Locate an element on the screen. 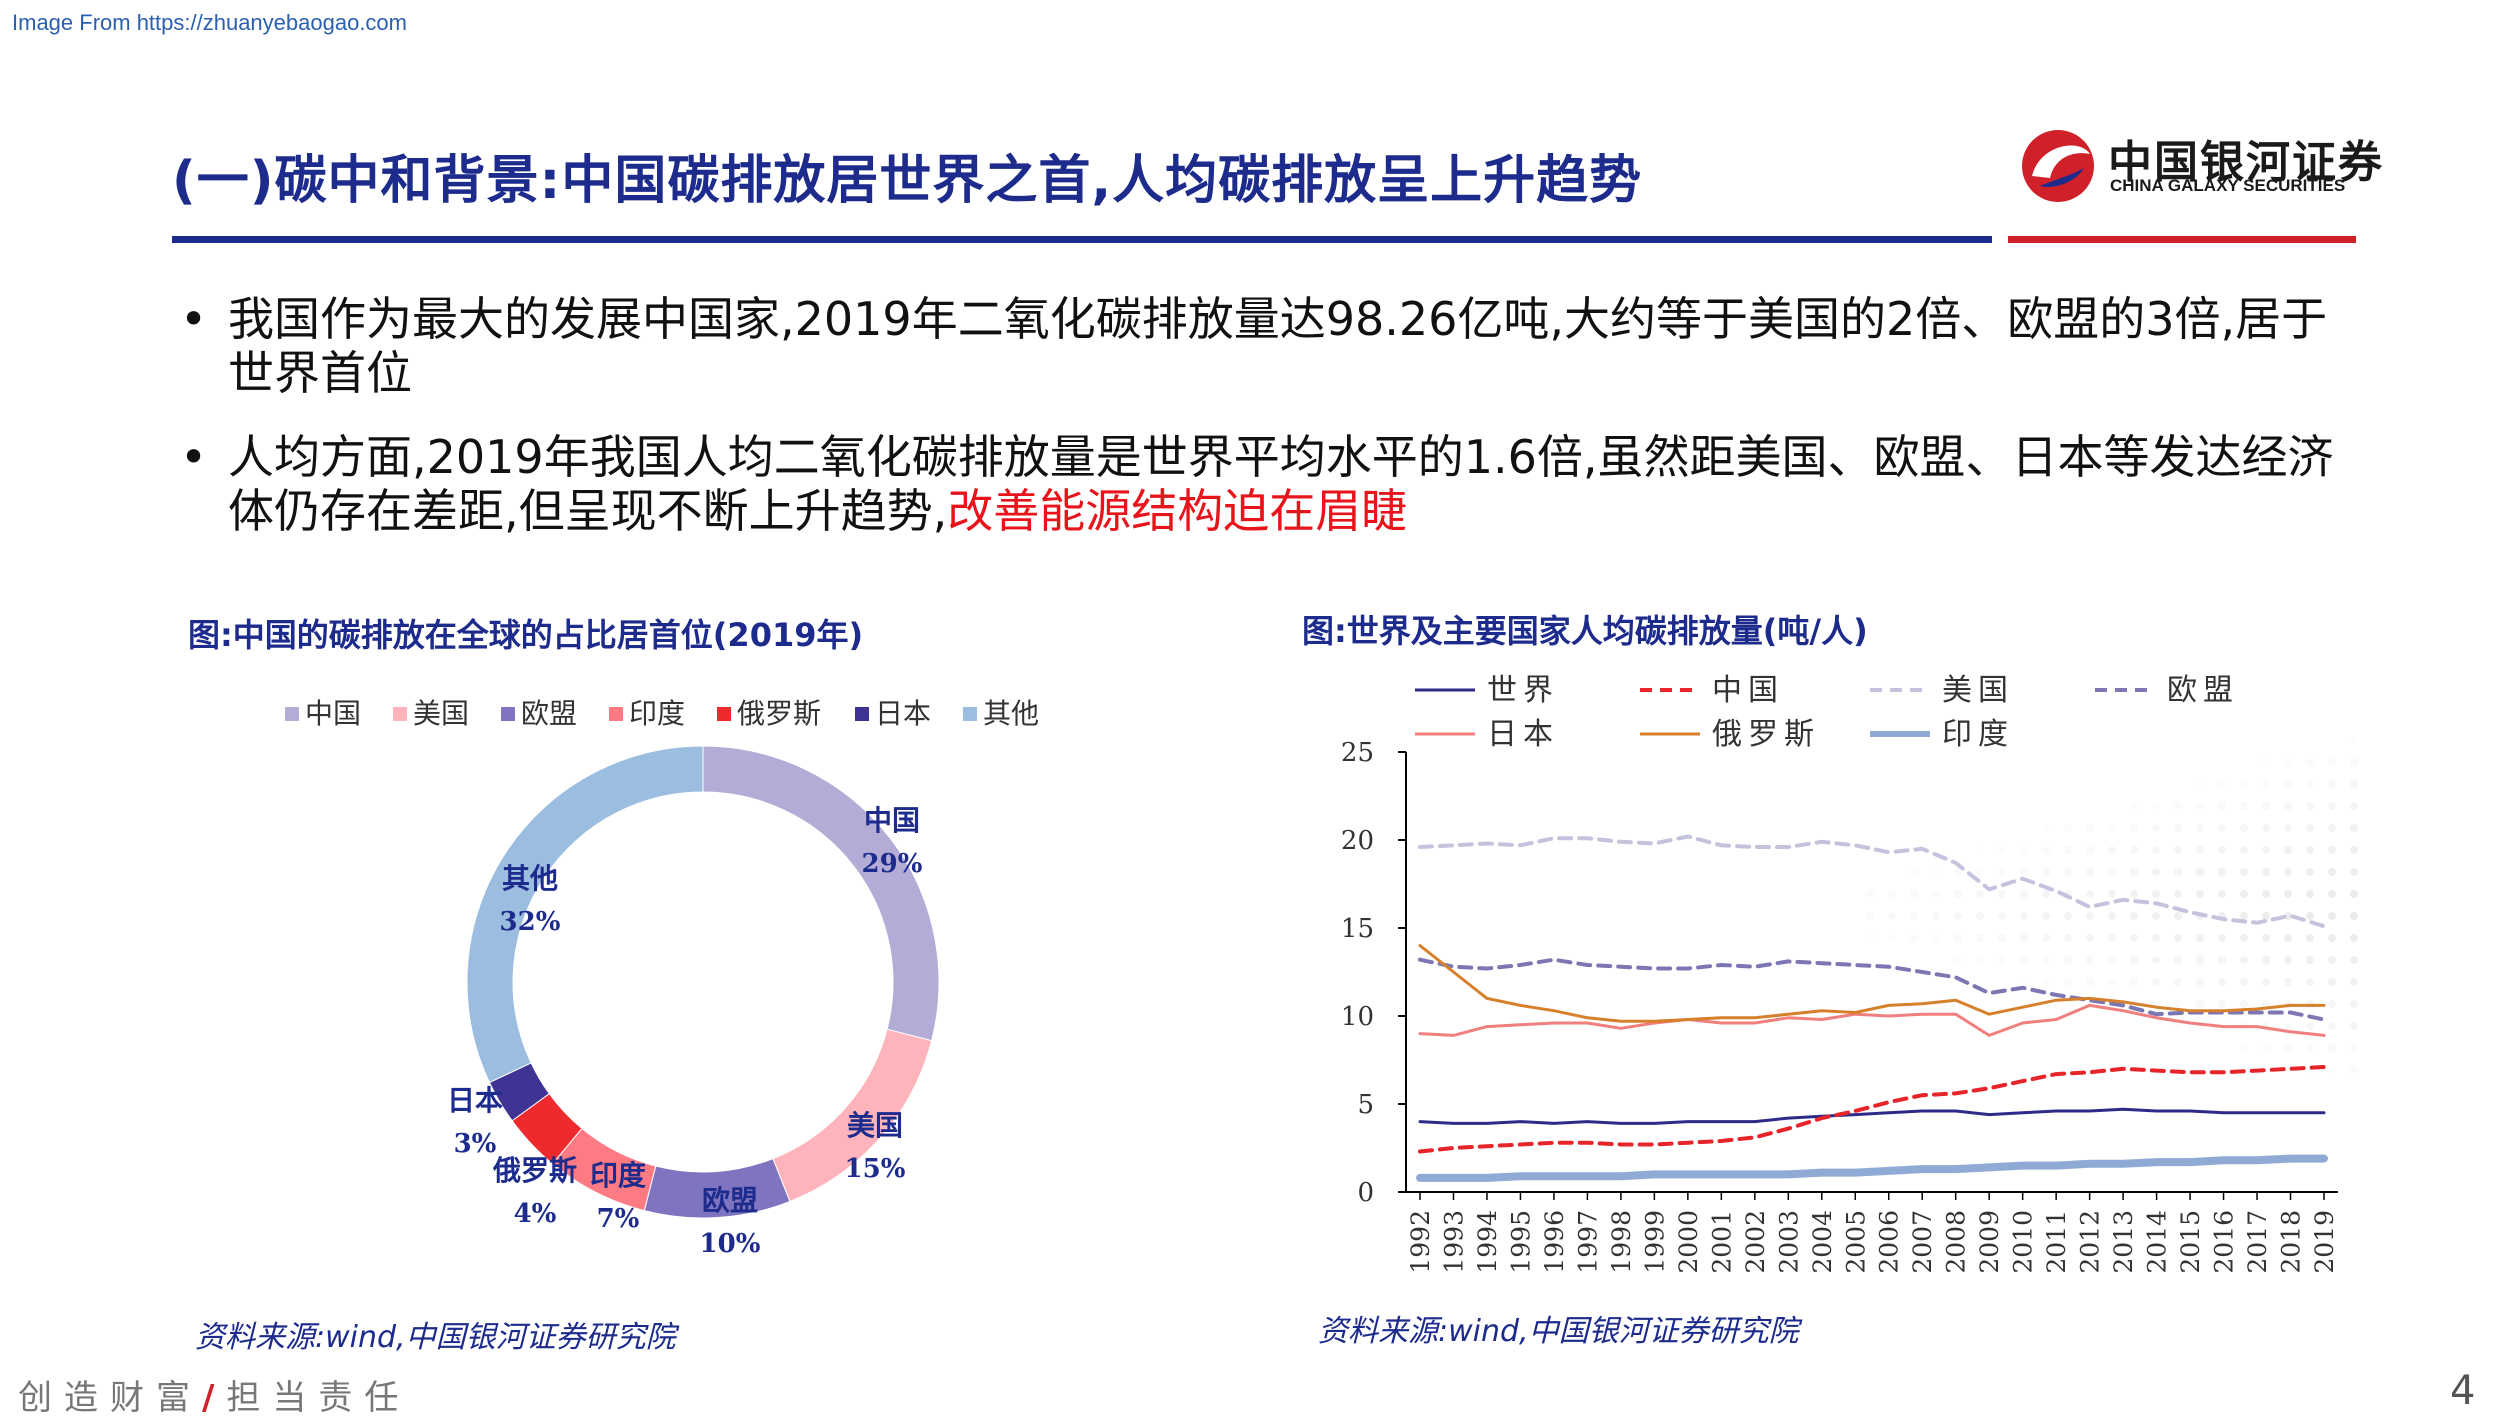  title-divider is located at coordinates (1082, 239).